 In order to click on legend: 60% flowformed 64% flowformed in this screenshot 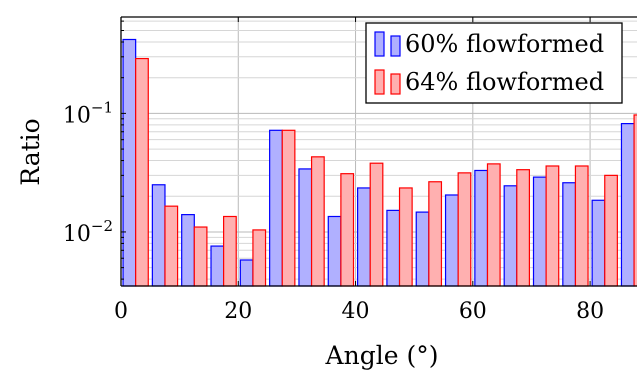, I will do `click(494, 63)`.